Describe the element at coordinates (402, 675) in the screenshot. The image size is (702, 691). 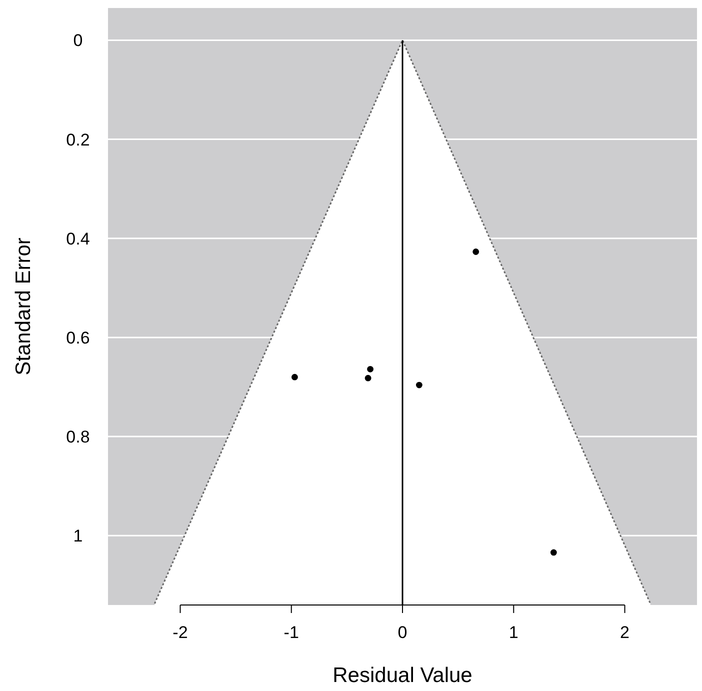
I see `x-axis-title: Residual Value` at that location.